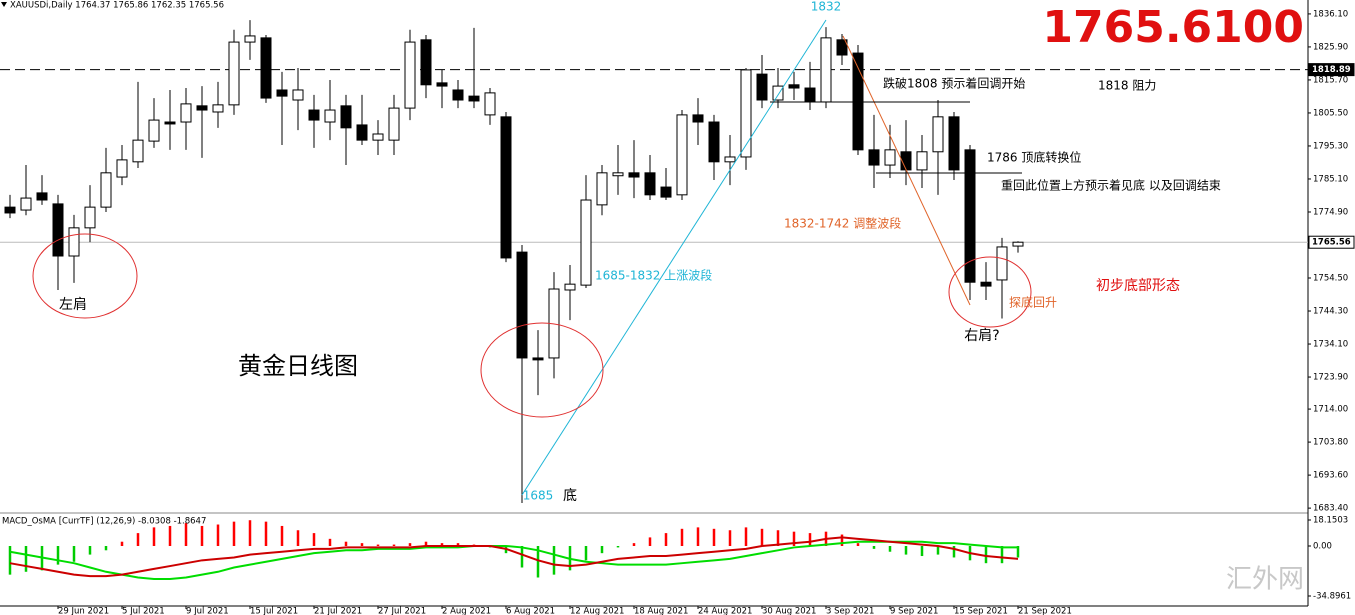  What do you see at coordinates (83, 611) in the screenshot?
I see `x-tick-label: 29 Jun 2021` at bounding box center [83, 611].